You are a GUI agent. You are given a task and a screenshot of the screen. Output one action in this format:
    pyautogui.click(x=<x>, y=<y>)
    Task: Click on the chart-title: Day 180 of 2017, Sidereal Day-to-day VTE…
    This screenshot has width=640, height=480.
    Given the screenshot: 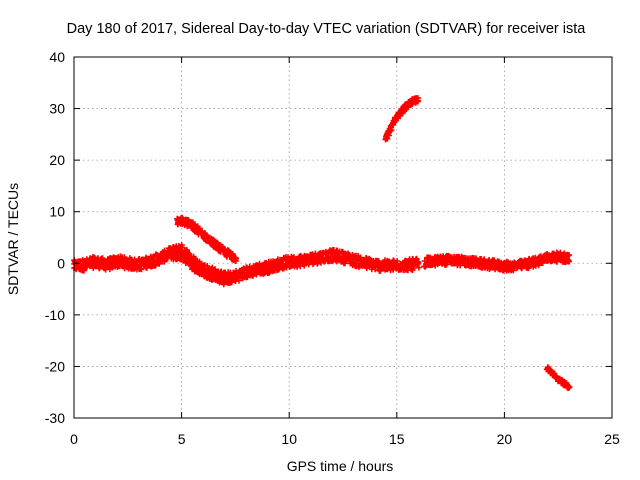 What is the action you would take?
    pyautogui.click(x=327, y=29)
    